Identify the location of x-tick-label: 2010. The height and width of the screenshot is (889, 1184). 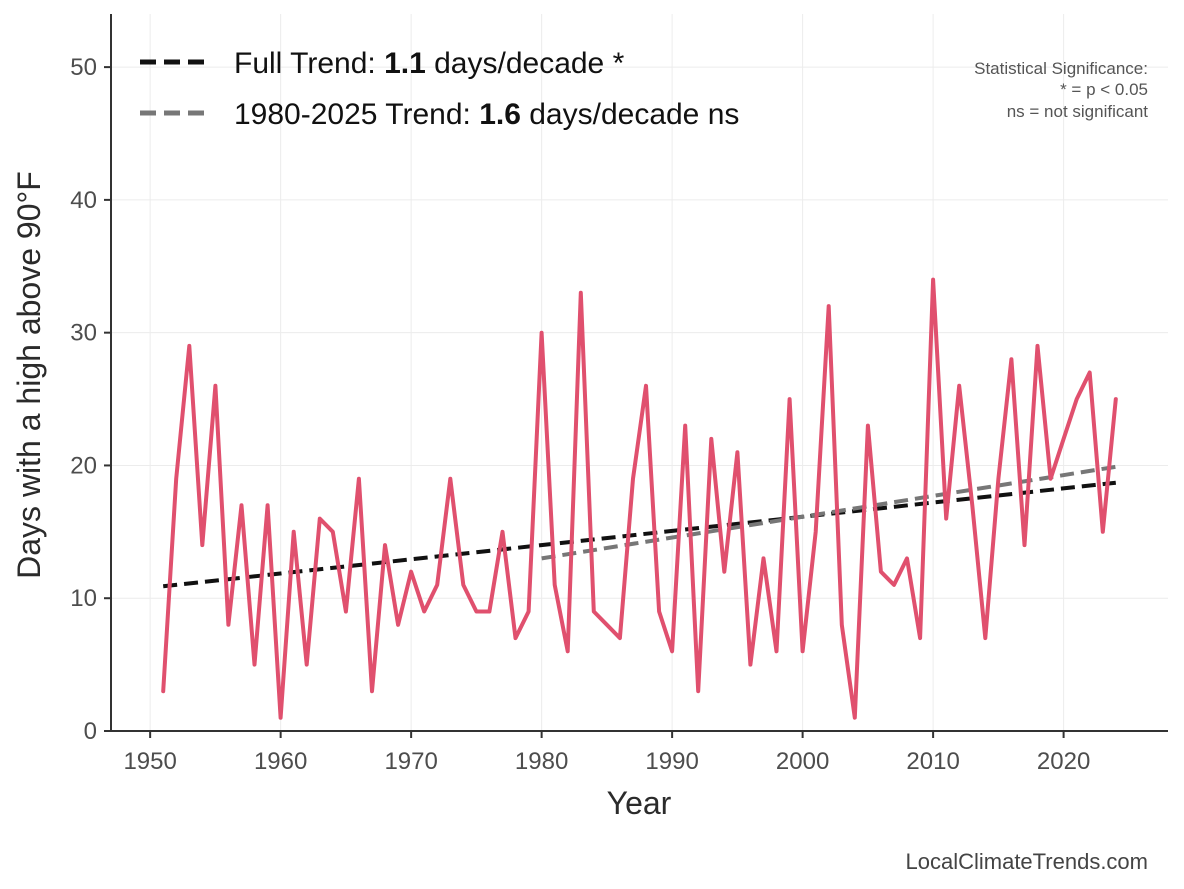
(932, 761).